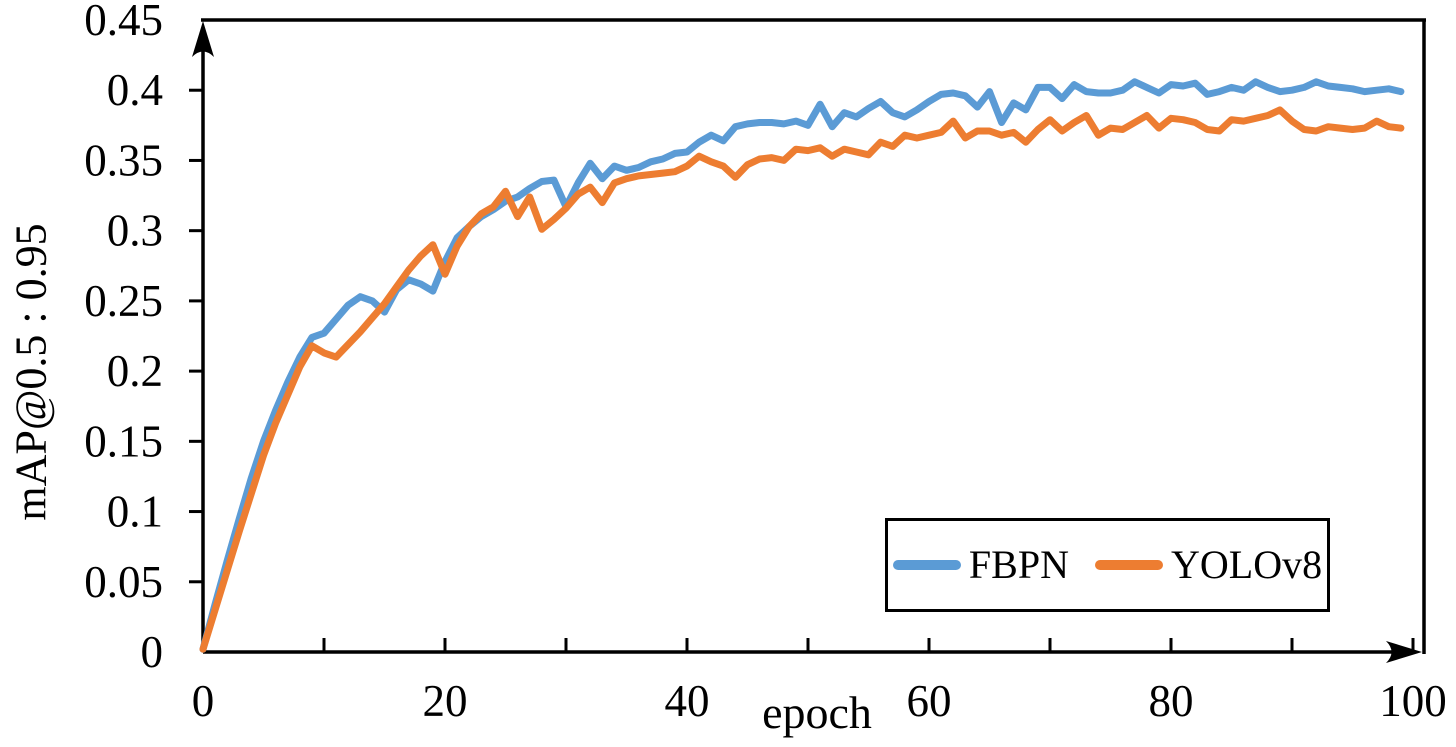 The image size is (1456, 747). What do you see at coordinates (445, 701) in the screenshot?
I see `x-tick-label: 20` at bounding box center [445, 701].